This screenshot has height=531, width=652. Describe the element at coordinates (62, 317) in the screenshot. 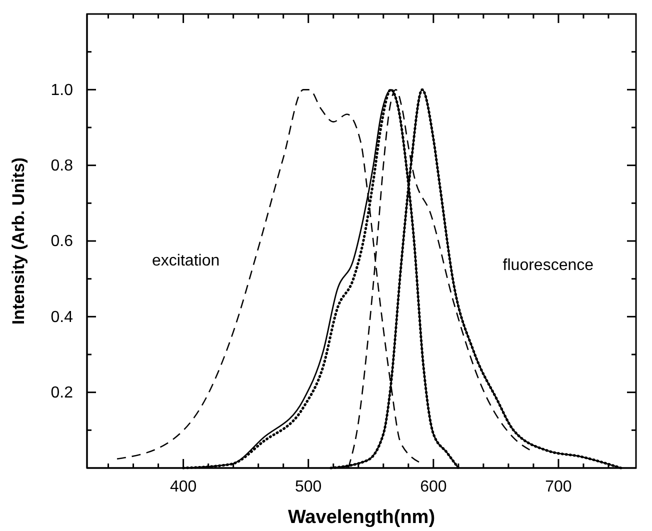

I see `y-tick-label: 0.4` at that location.